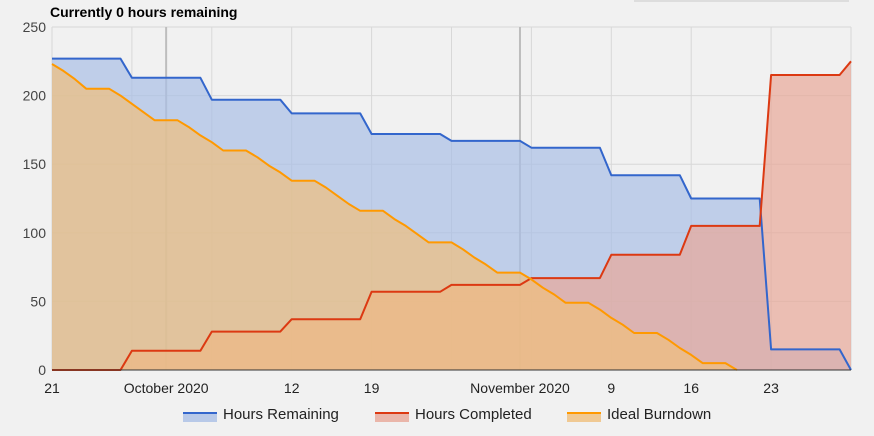 Image resolution: width=874 pixels, height=436 pixels. I want to click on y-tick-label: 200, so click(35, 96).